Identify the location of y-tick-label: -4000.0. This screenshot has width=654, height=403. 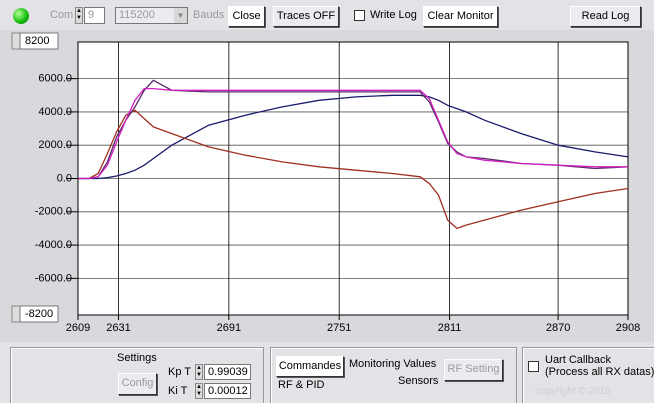
(53, 245).